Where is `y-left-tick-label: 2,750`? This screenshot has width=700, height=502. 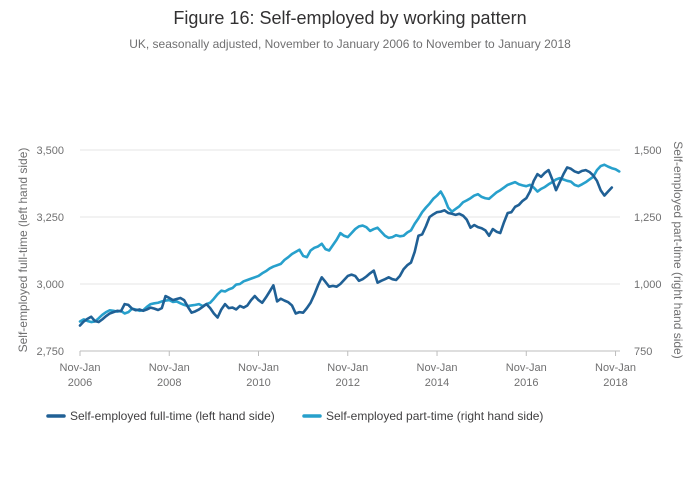 y-left-tick-label: 2,750 is located at coordinates (50, 352).